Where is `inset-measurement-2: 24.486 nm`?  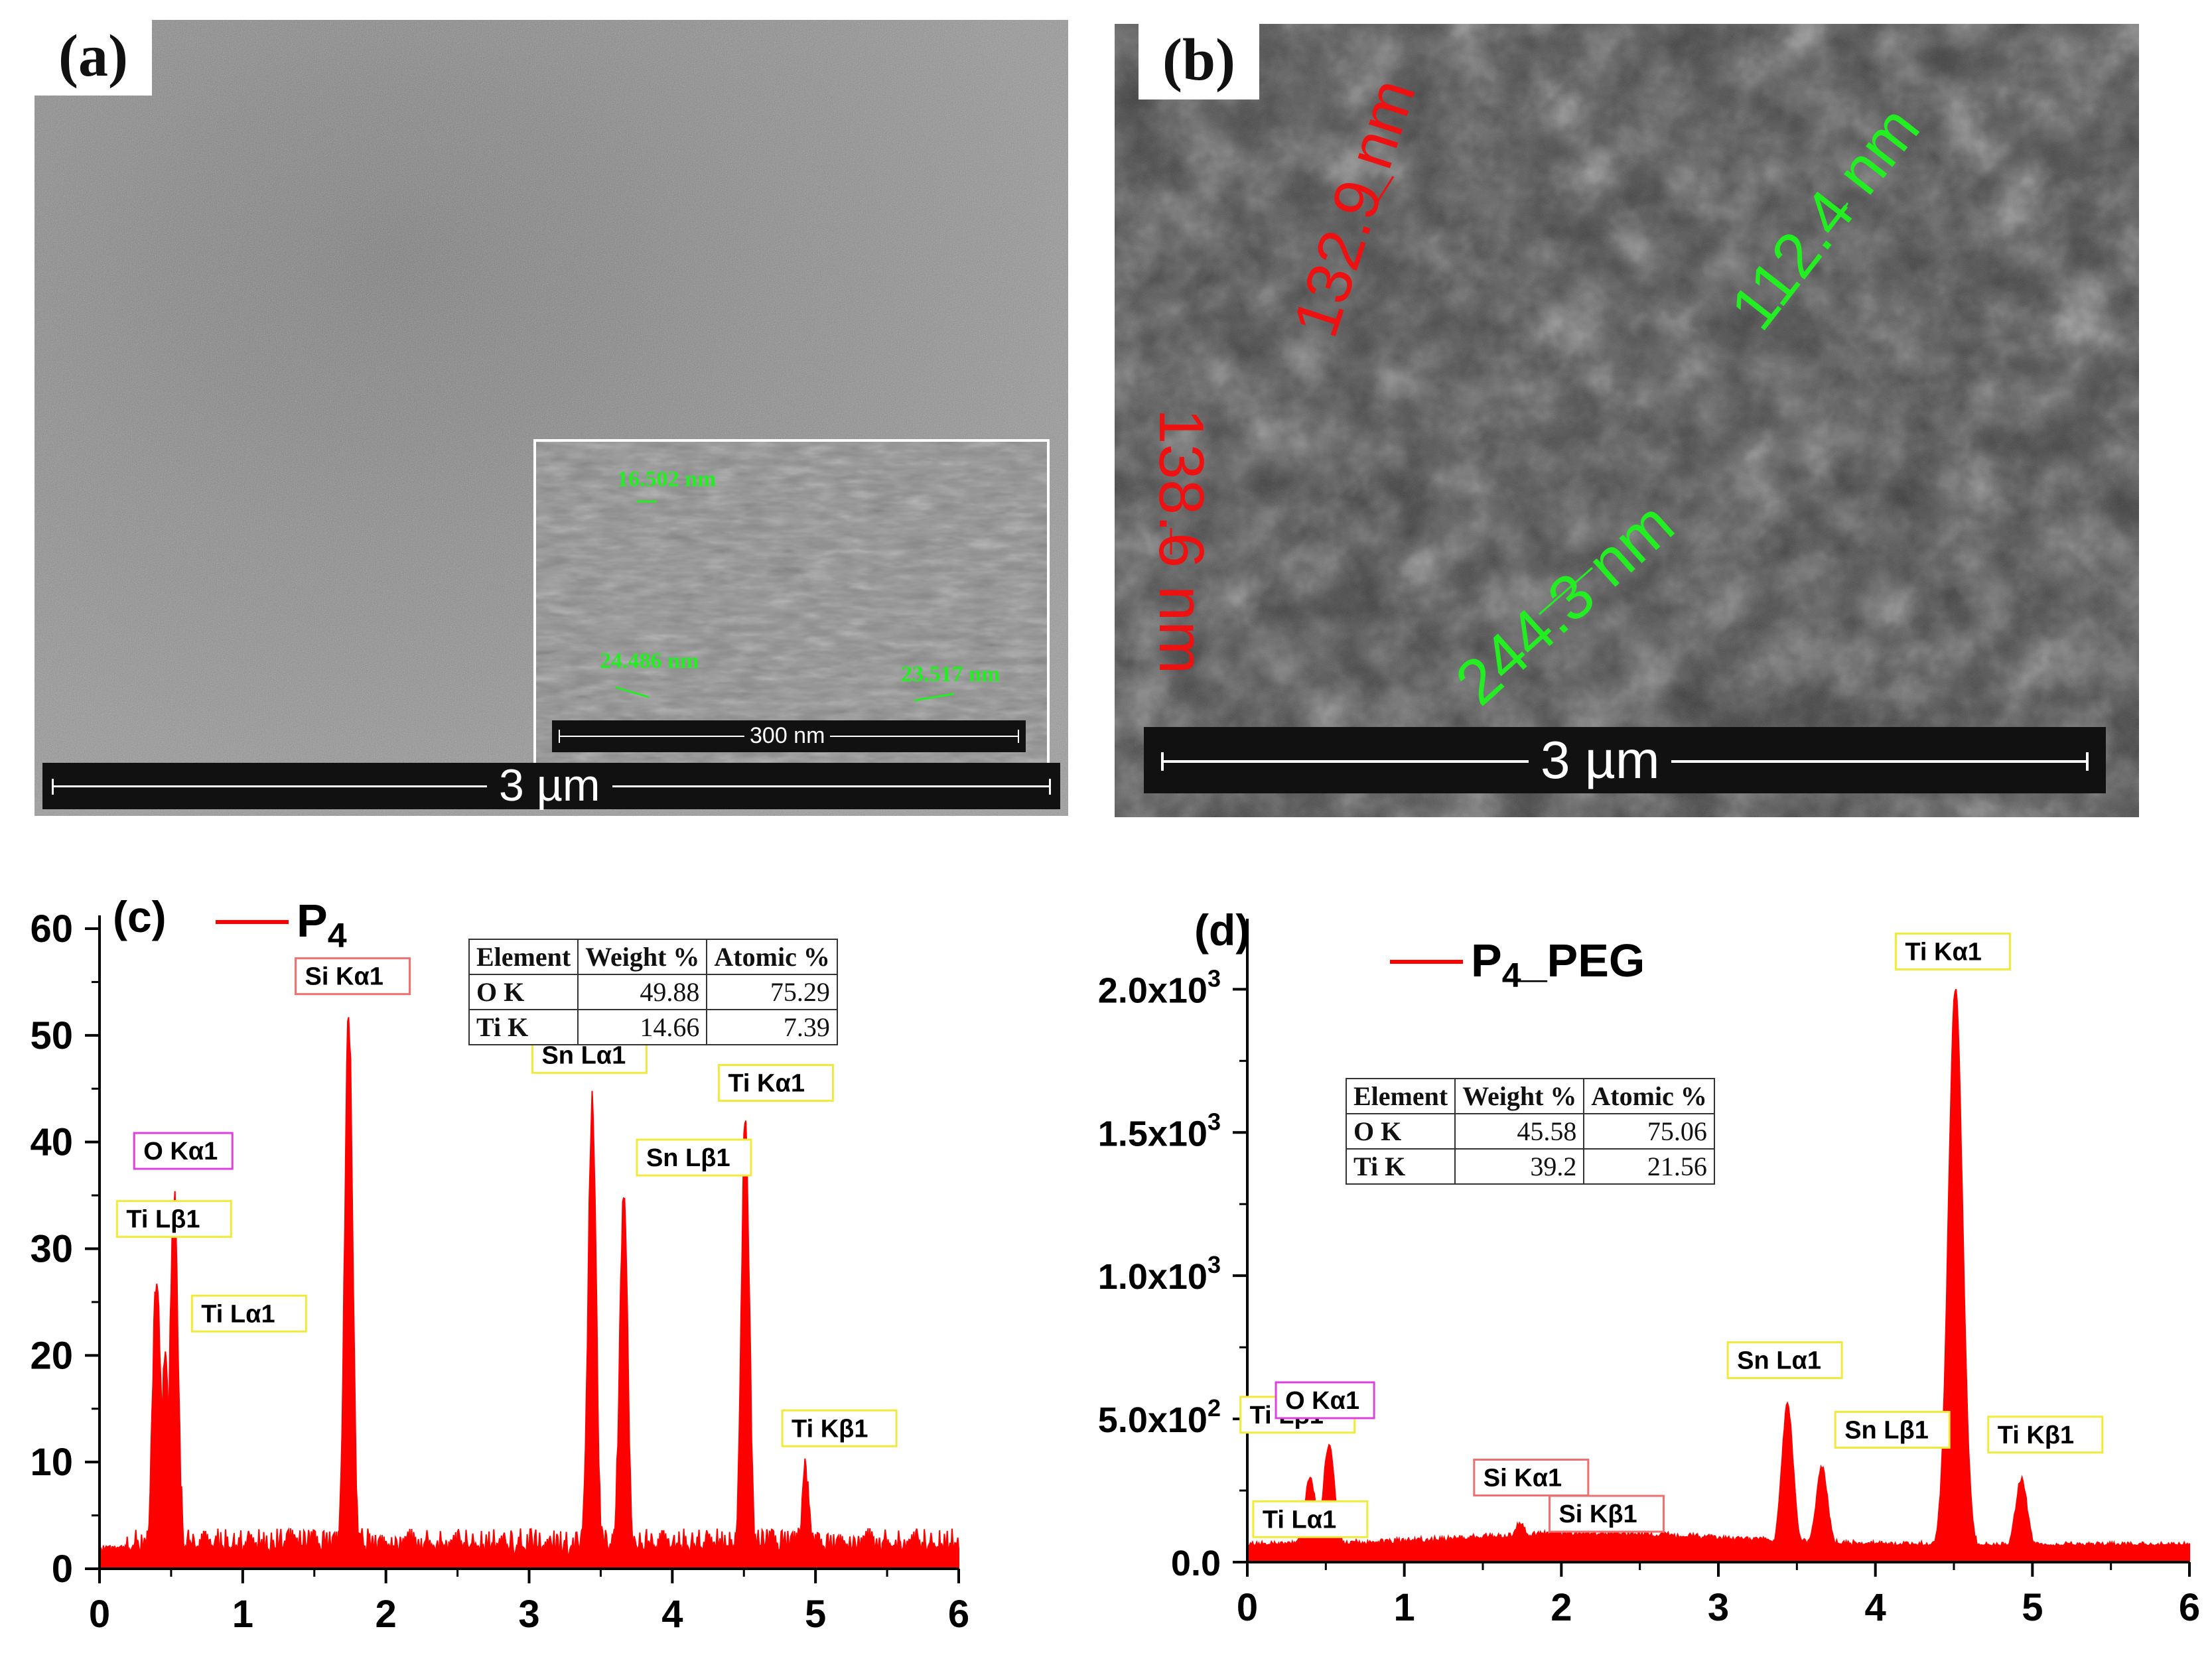
inset-measurement-2: 24.486 nm is located at coordinates (649, 661).